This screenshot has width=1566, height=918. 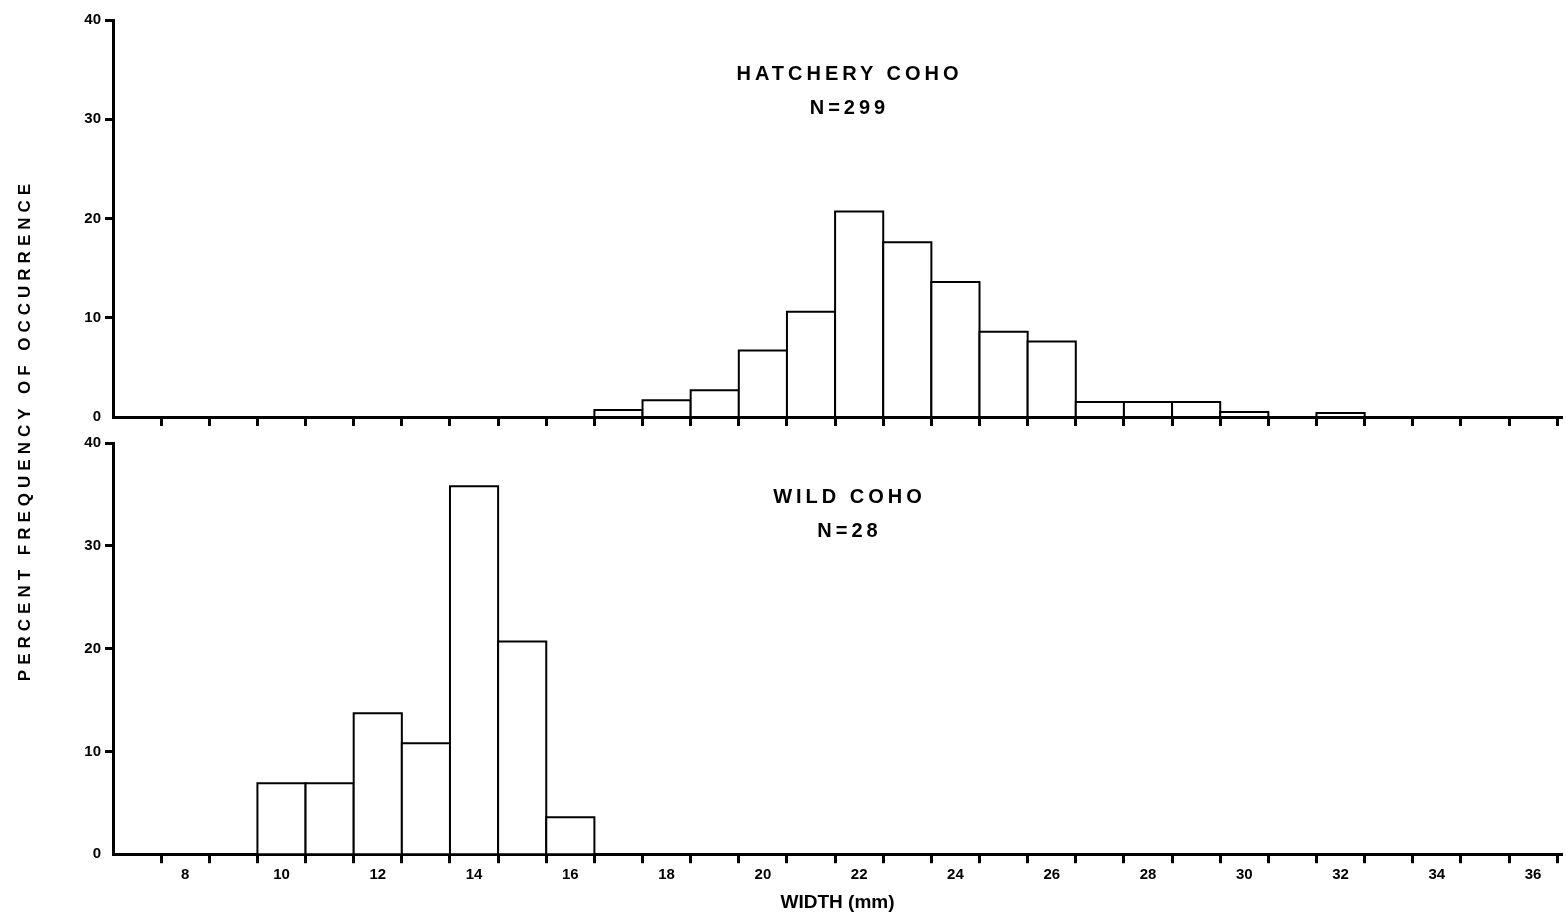 What do you see at coordinates (763, 874) in the screenshot?
I see `x-tick-label: 20` at bounding box center [763, 874].